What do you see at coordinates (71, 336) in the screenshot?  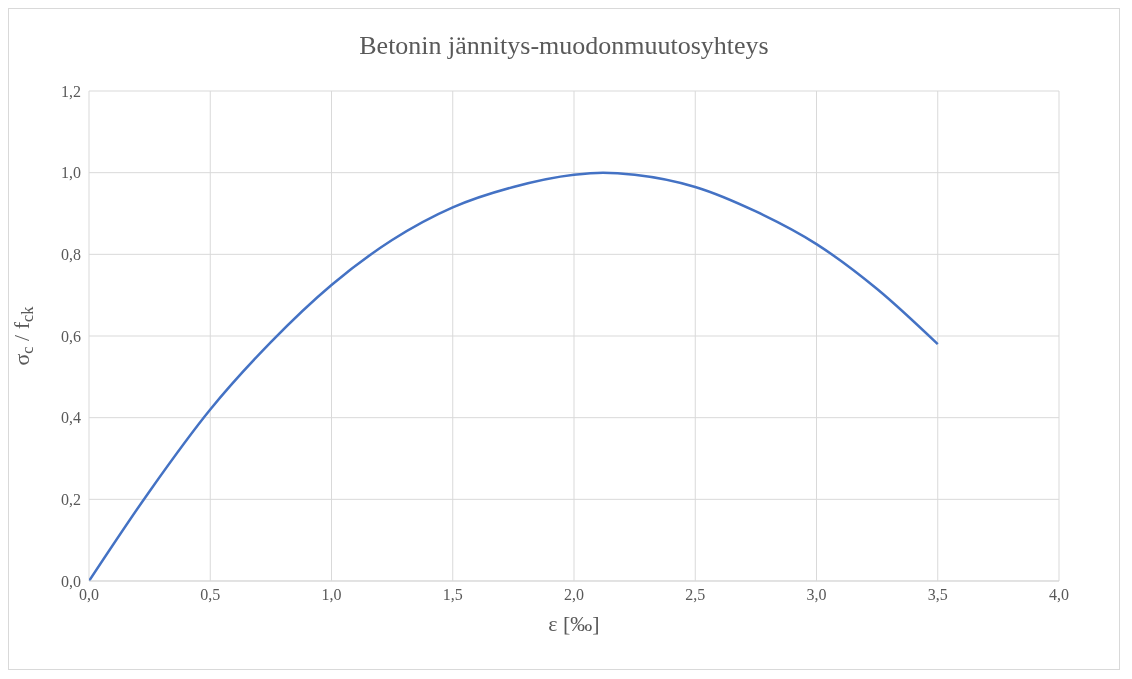 I see `y-tick-label: 0,6` at bounding box center [71, 336].